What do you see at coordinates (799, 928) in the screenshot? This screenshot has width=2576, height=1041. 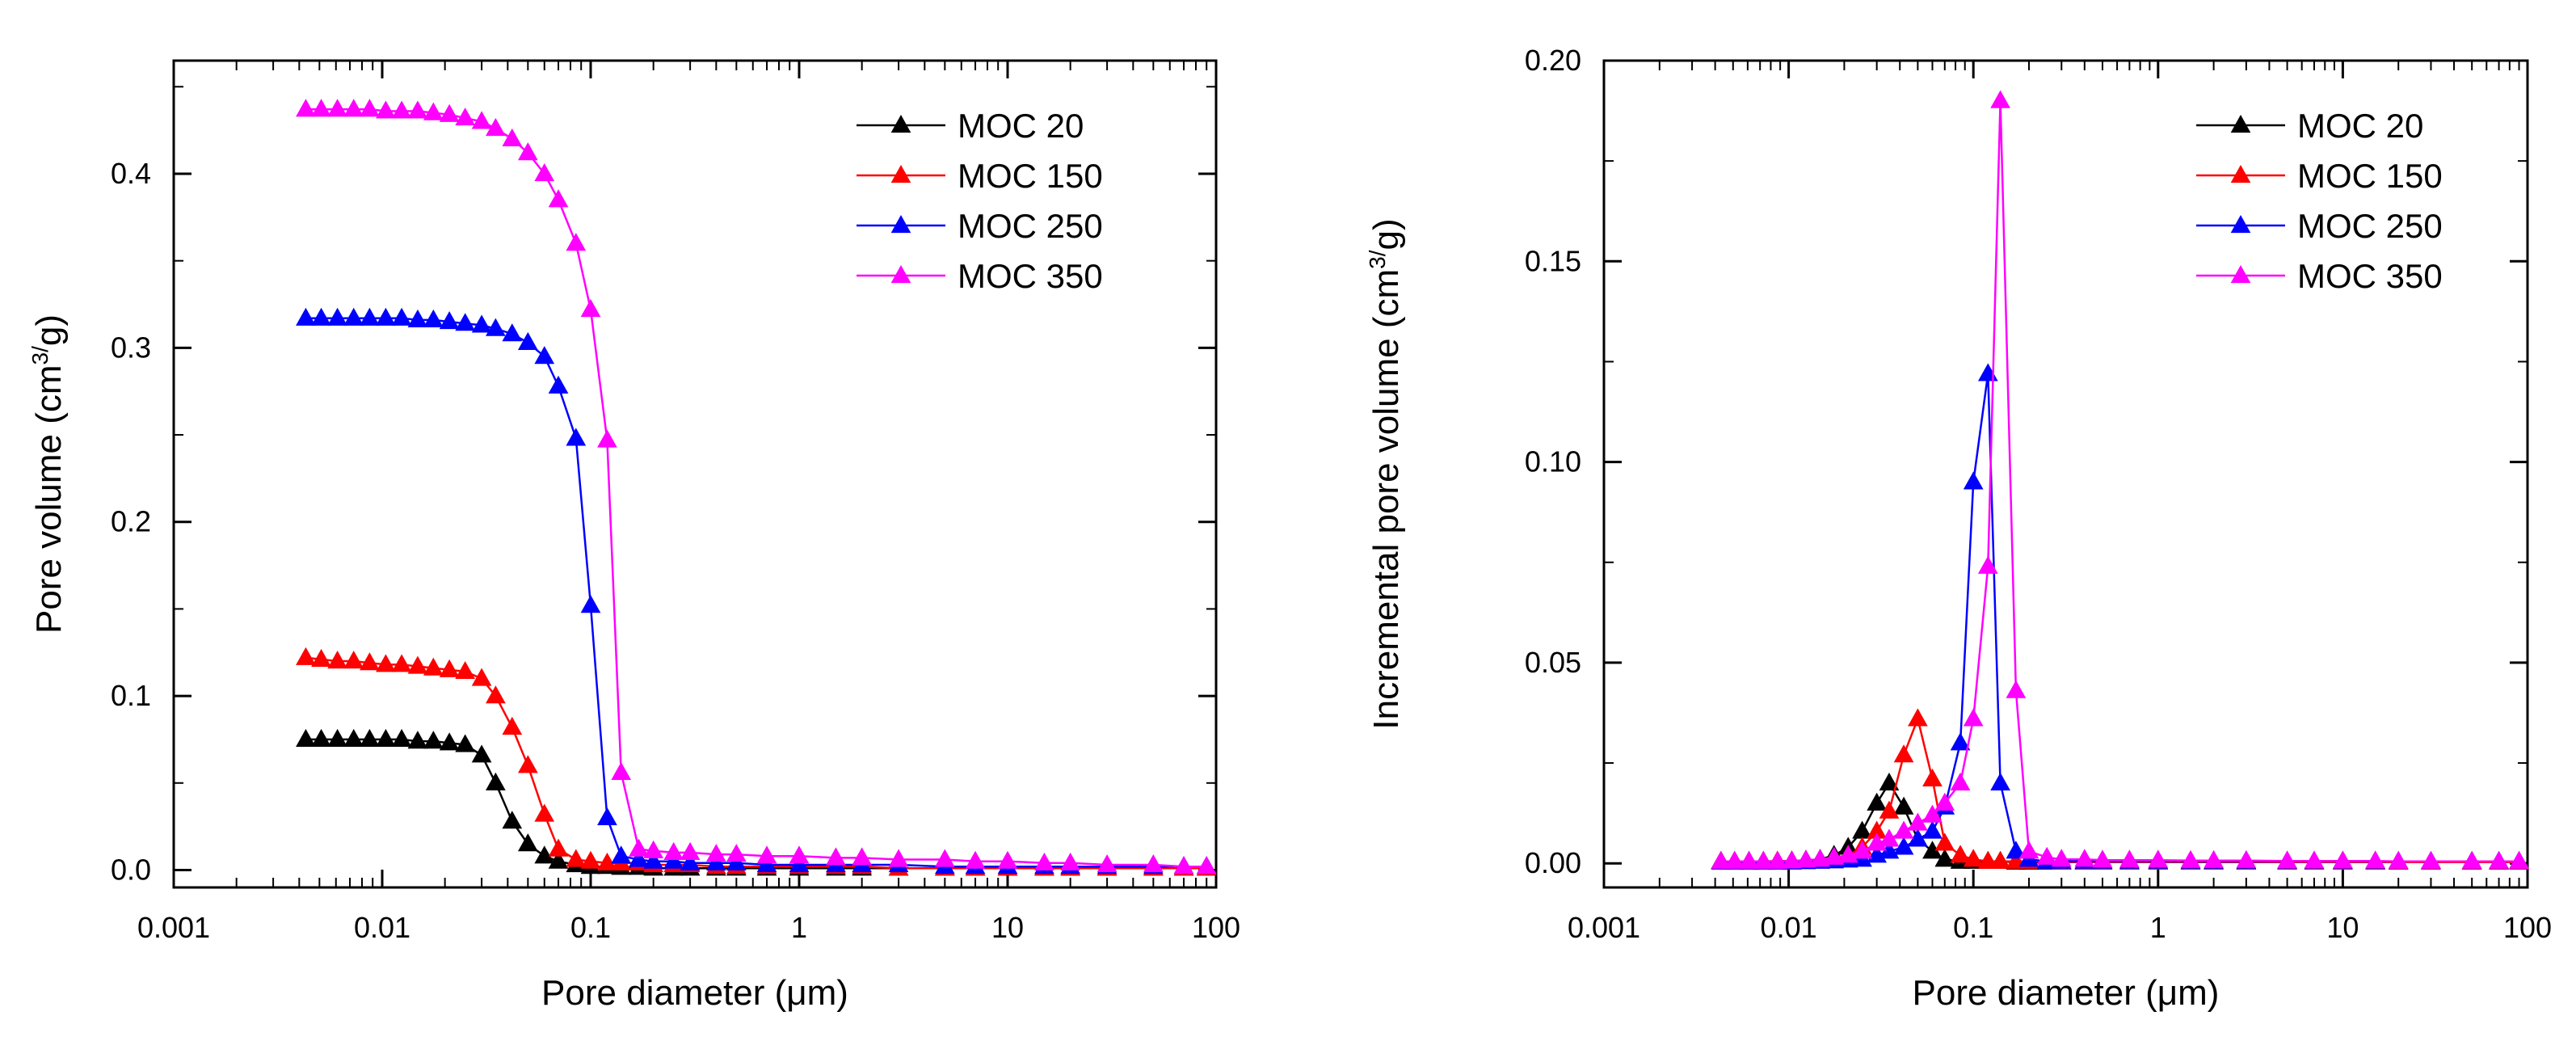 I see `x-tick-label: 1` at bounding box center [799, 928].